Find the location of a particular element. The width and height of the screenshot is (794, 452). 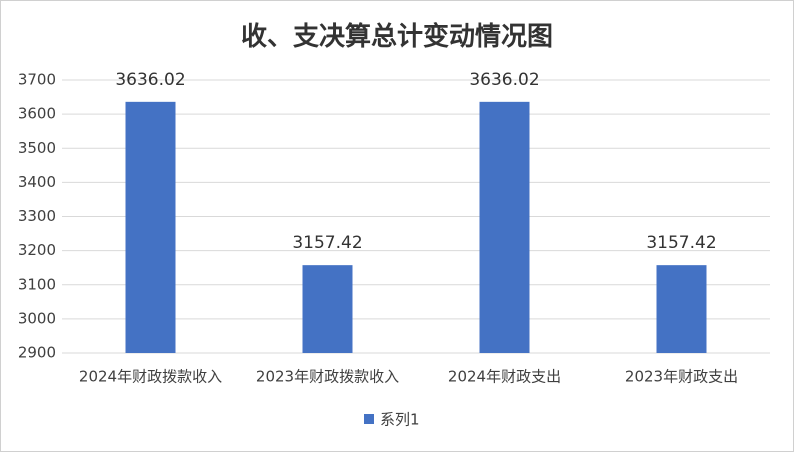

x-tick-label: 2024年财政拨款收入 is located at coordinates (150, 377).